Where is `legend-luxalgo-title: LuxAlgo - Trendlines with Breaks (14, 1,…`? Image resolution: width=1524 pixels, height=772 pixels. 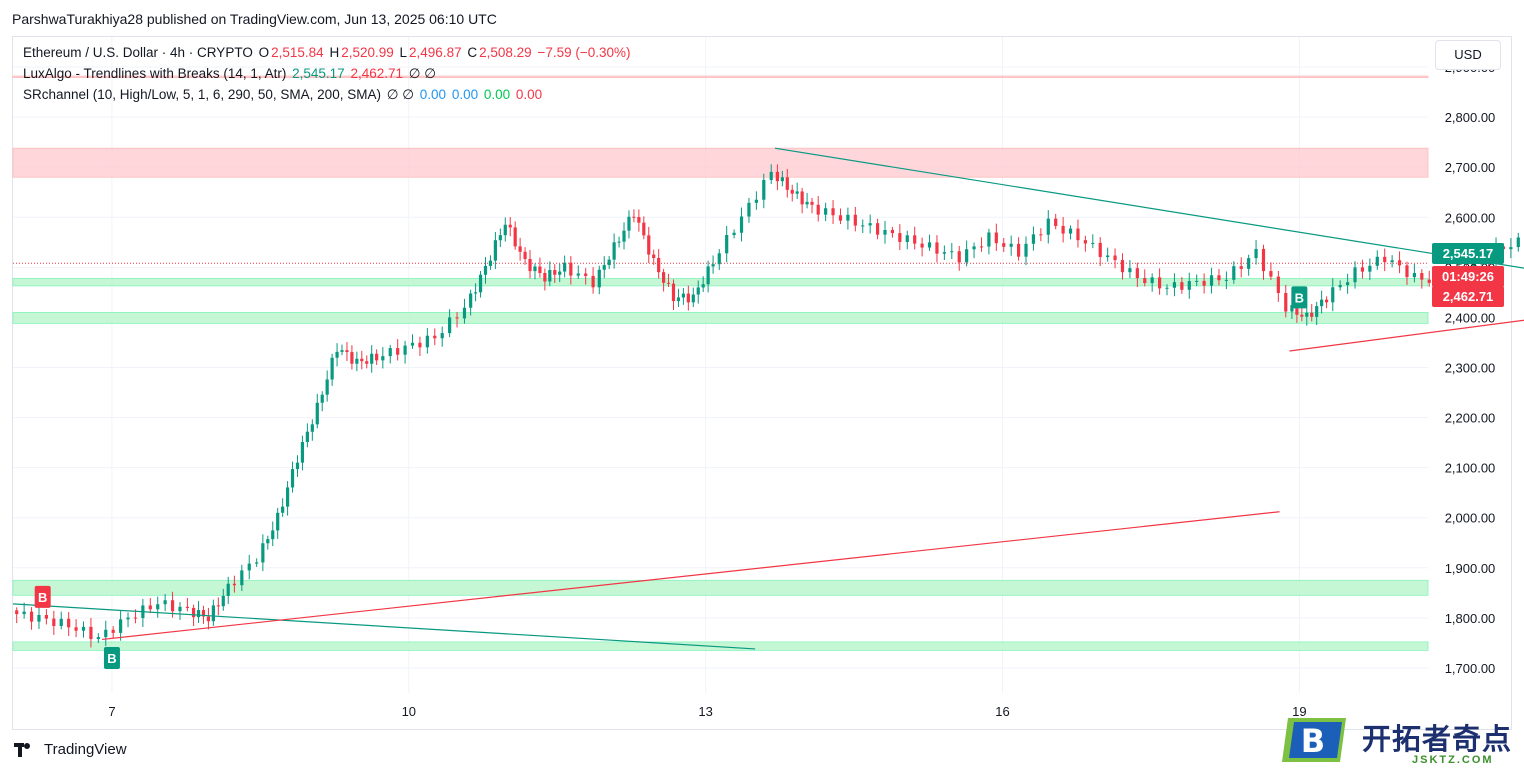
legend-luxalgo-title: LuxAlgo - Trendlines with Breaks (14, 1,… is located at coordinates (155, 73).